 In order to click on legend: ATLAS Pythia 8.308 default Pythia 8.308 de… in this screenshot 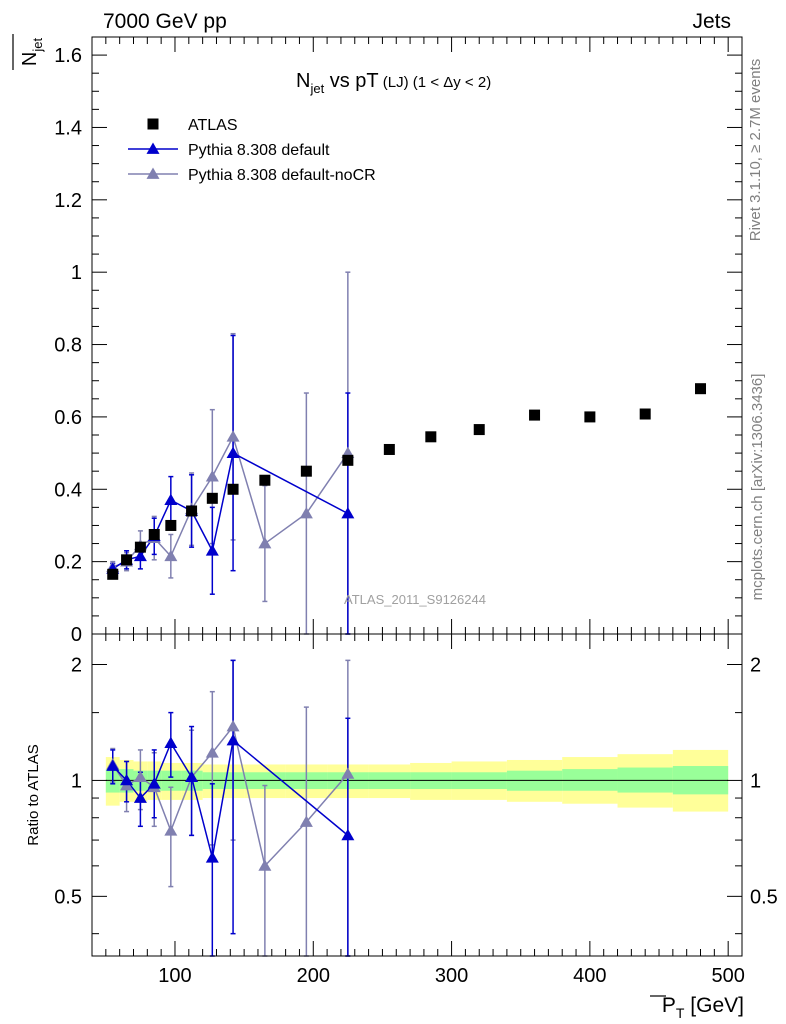, I will do `click(252, 150)`.